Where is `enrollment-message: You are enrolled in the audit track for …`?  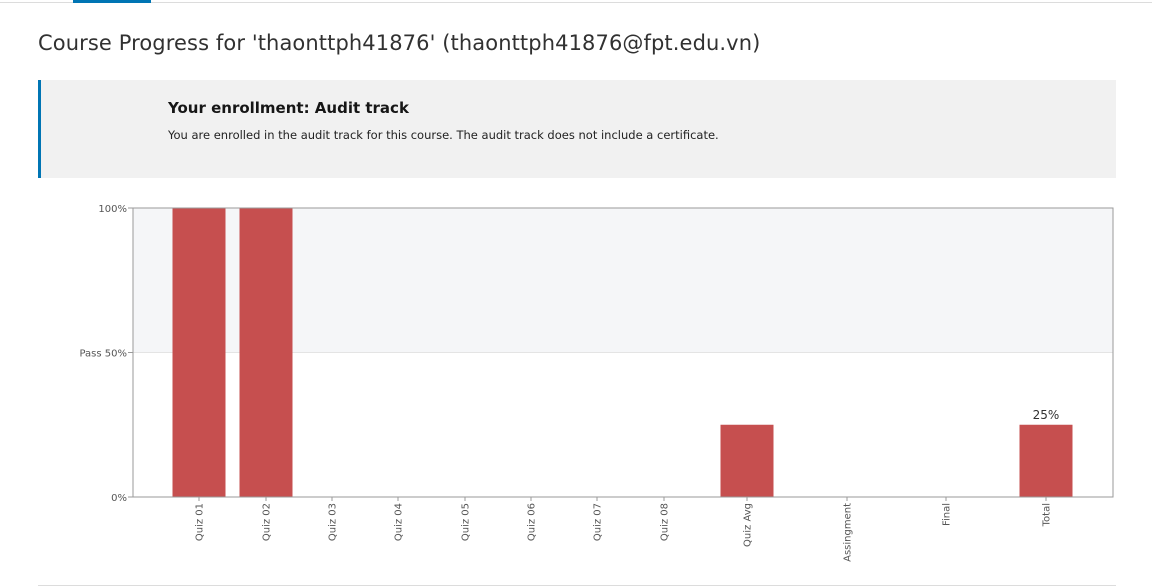 enrollment-message: You are enrolled in the audit track for … is located at coordinates (443, 135).